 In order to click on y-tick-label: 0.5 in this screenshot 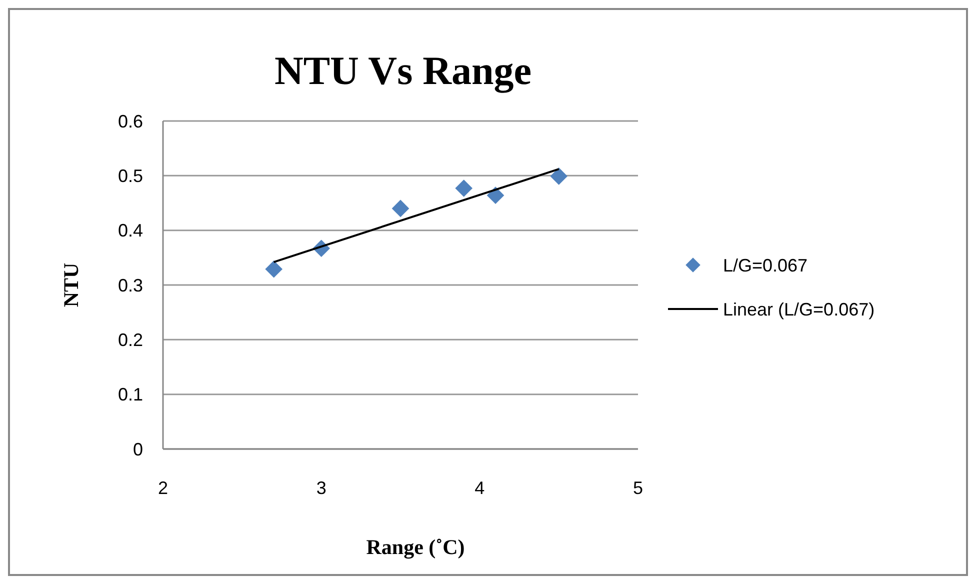, I will do `click(130, 176)`.